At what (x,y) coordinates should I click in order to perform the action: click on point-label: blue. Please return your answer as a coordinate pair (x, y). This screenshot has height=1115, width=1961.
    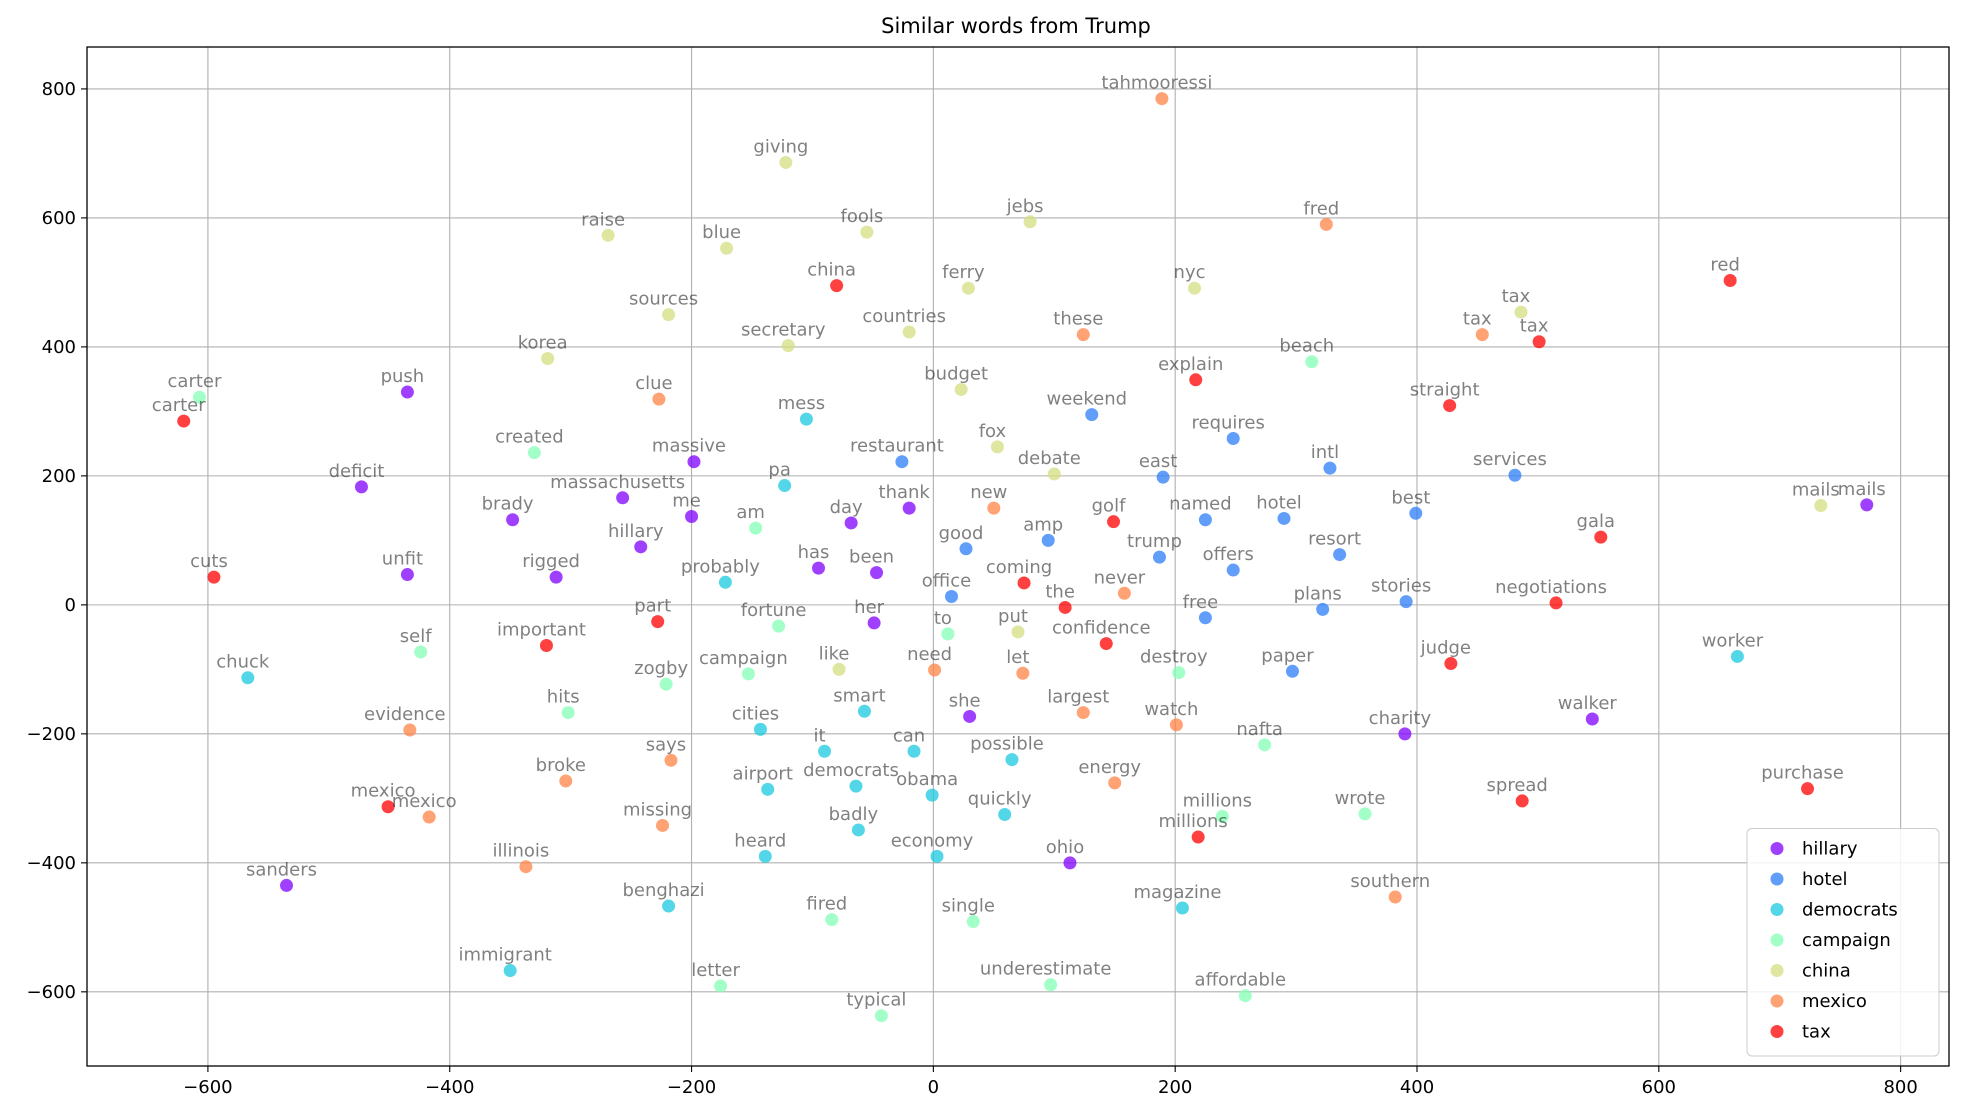
    Looking at the image, I should click on (721, 232).